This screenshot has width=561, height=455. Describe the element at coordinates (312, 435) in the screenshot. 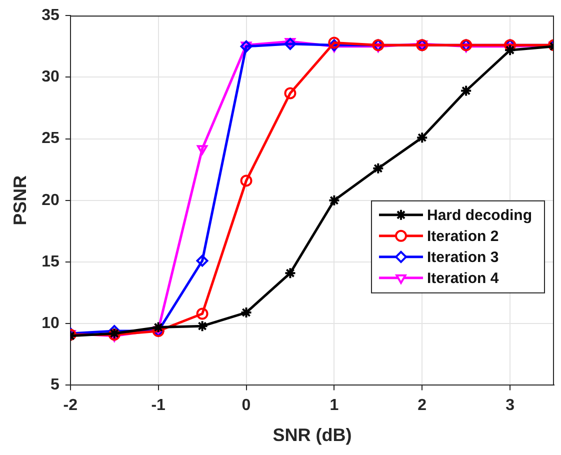

I see `x-axis-title: SNR (dB)` at that location.